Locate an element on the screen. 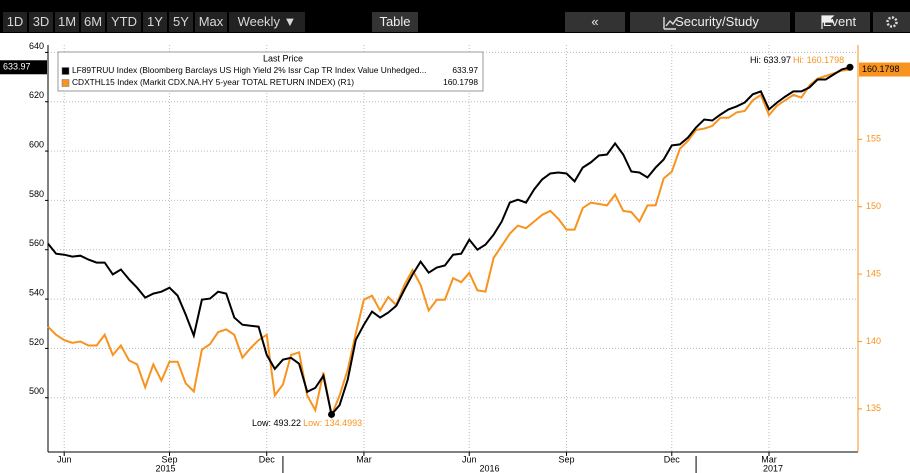 The width and height of the screenshot is (910, 473). y-tick-label: 500 is located at coordinates (36, 391).